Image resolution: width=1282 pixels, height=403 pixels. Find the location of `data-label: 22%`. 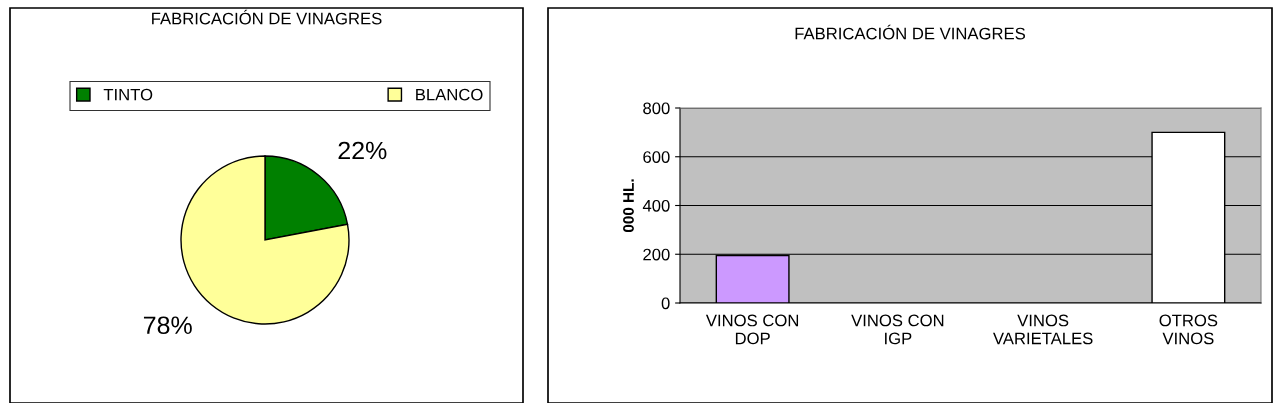

data-label: 22% is located at coordinates (362, 150).